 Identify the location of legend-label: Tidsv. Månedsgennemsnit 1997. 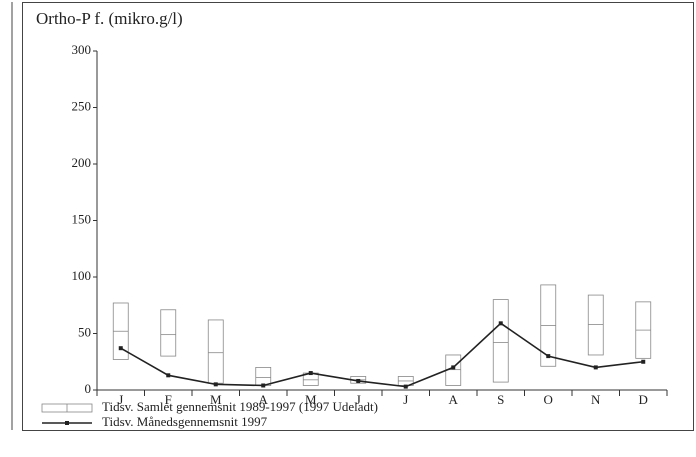
(185, 421).